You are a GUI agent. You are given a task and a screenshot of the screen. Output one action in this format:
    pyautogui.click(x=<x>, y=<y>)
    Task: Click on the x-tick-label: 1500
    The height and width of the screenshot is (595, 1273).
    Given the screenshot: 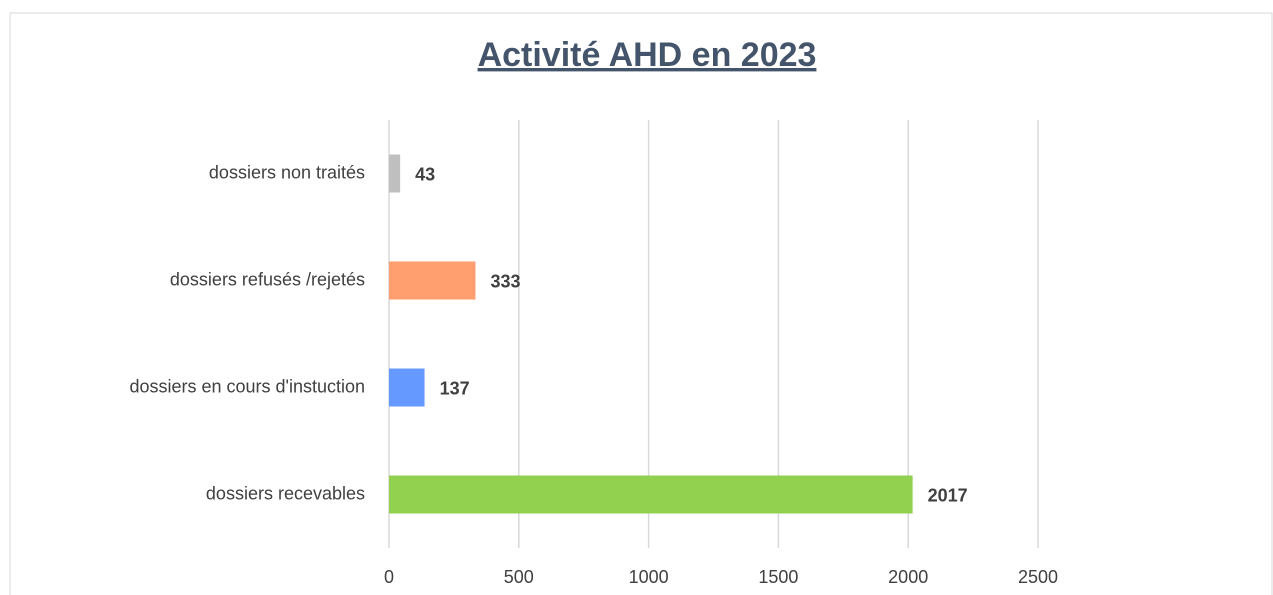 What is the action you would take?
    pyautogui.click(x=778, y=577)
    